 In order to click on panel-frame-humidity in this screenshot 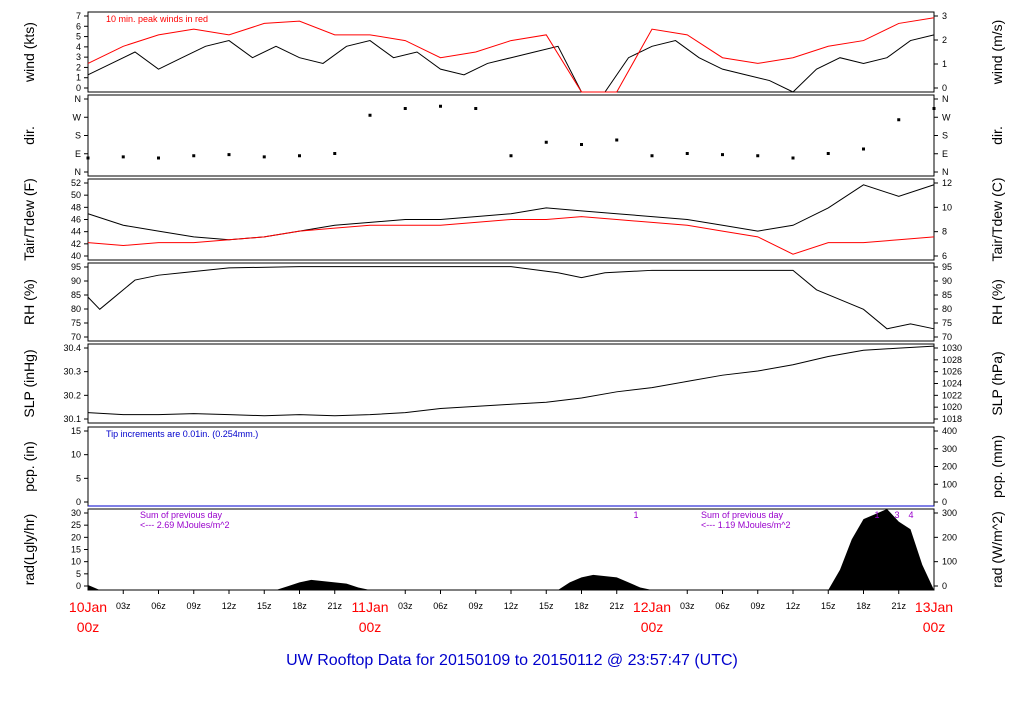, I will do `click(511, 302)`.